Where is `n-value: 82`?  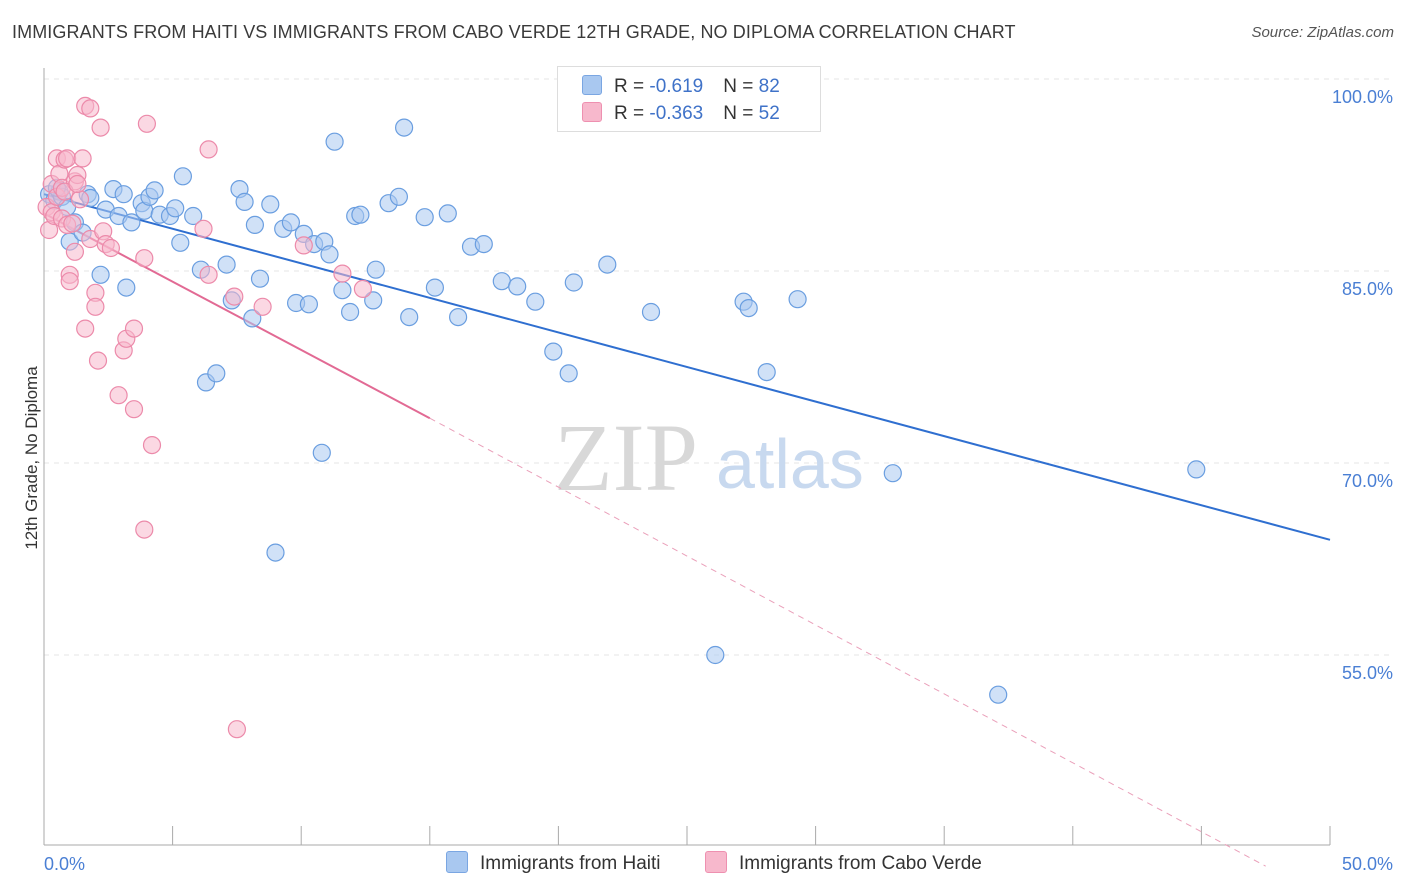 n-value: 82 is located at coordinates (769, 86).